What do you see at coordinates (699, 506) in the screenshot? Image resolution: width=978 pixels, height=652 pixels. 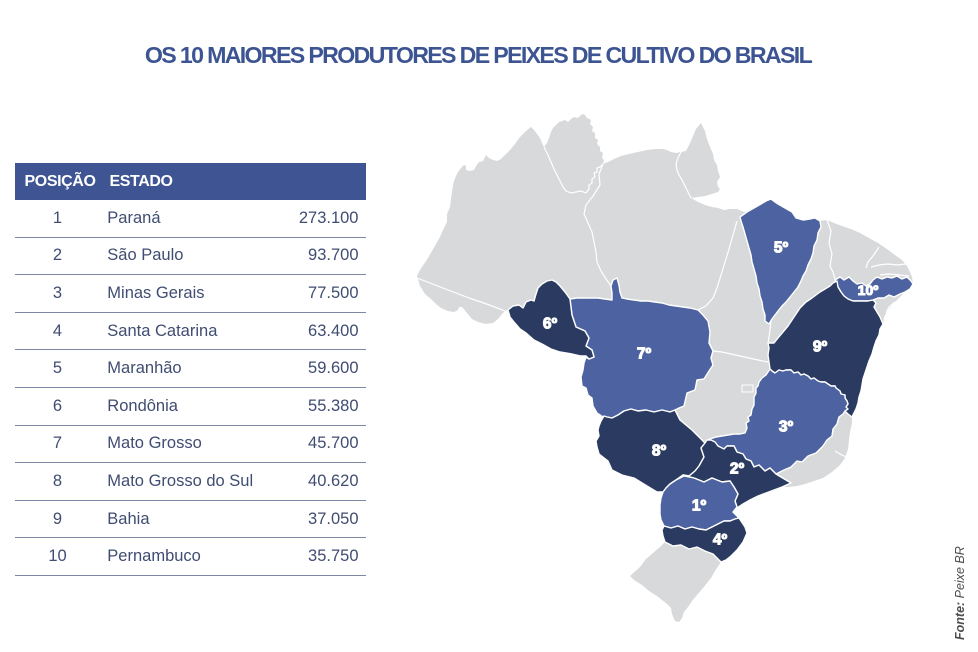 I see `svg-text: 1º` at bounding box center [699, 506].